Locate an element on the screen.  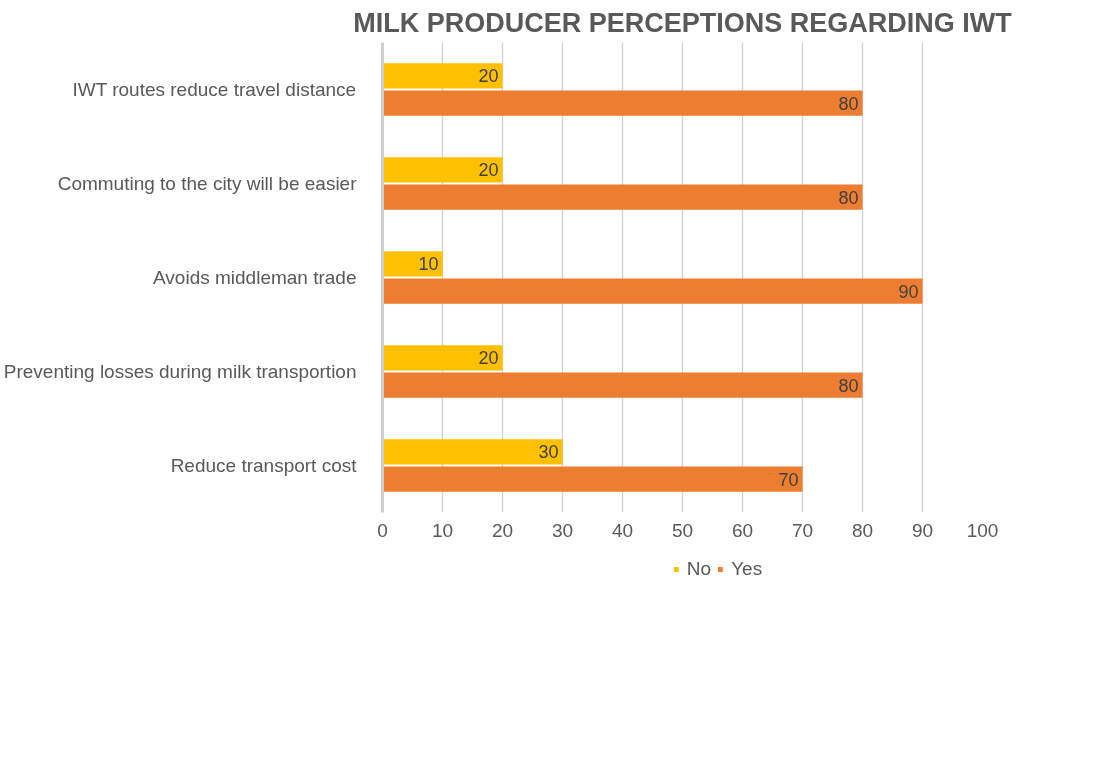
data-label: 90 is located at coordinates (908, 291).